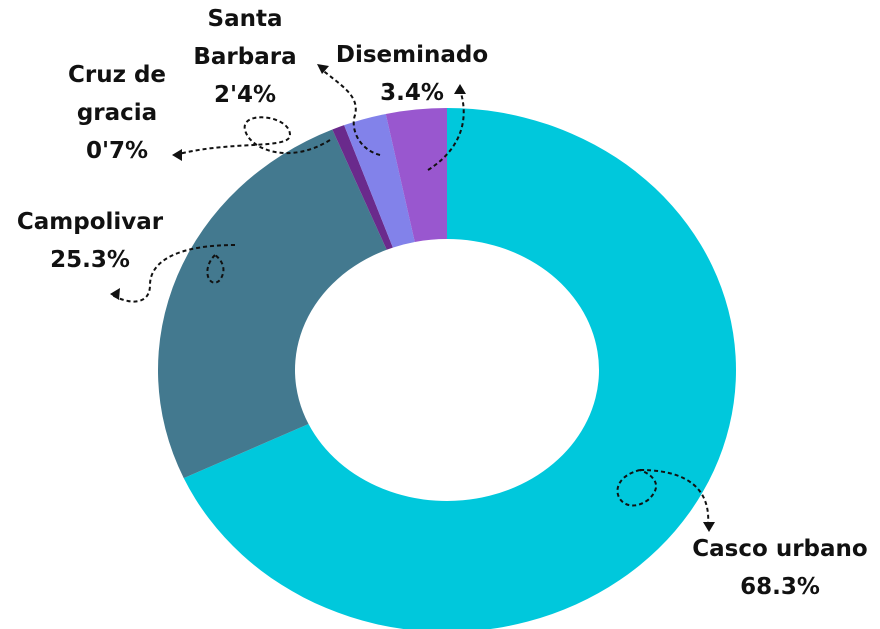 The width and height of the screenshot is (880, 629). What do you see at coordinates (412, 93) in the screenshot?
I see `value-label: 3.4%` at bounding box center [412, 93].